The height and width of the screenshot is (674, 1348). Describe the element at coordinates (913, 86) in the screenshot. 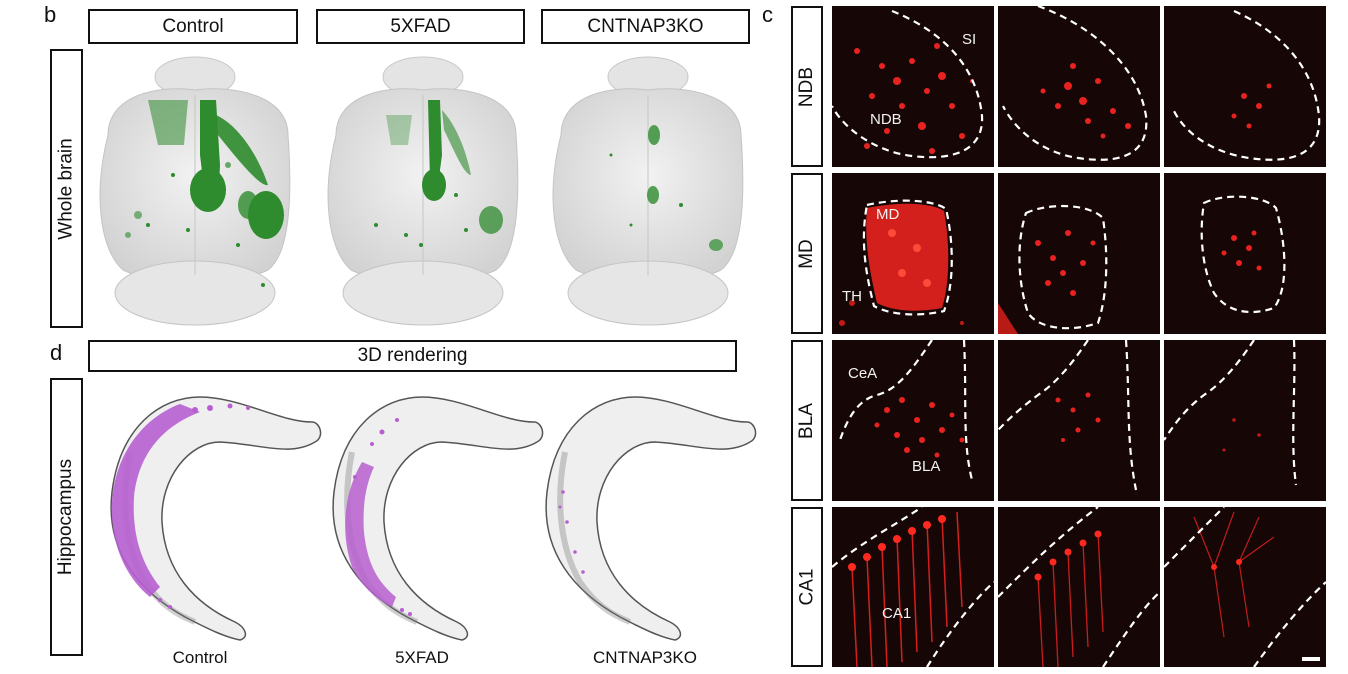

I see `micrograph-ndb-control: SI NDB` at that location.